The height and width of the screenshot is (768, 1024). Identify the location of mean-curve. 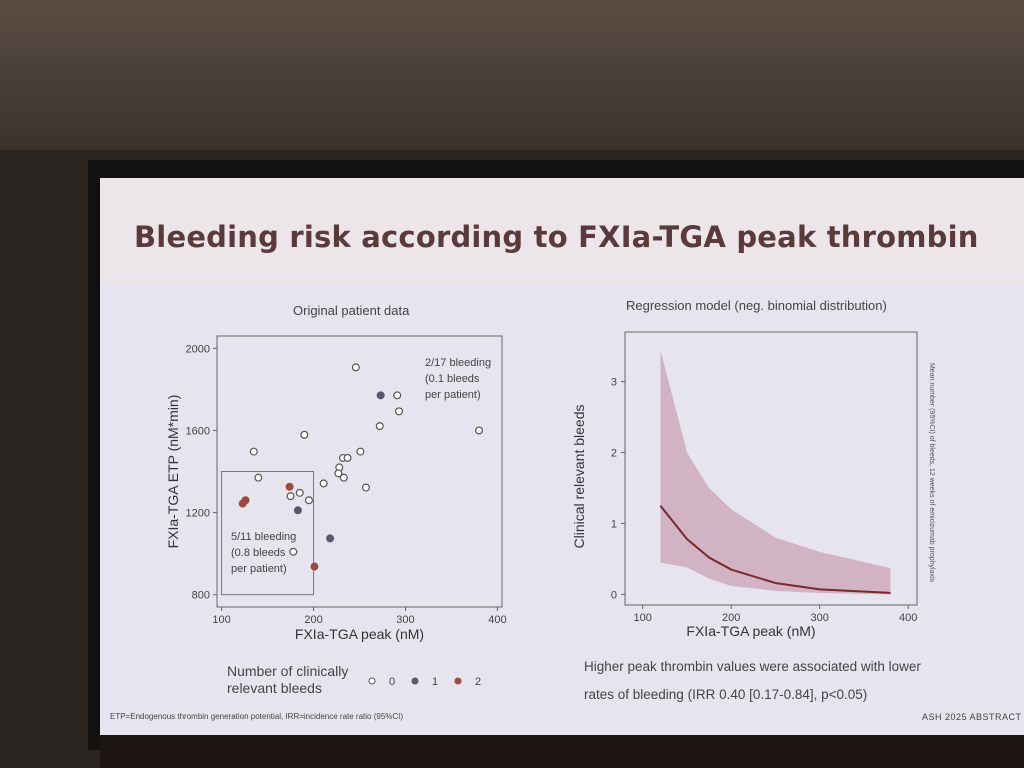
(775, 549).